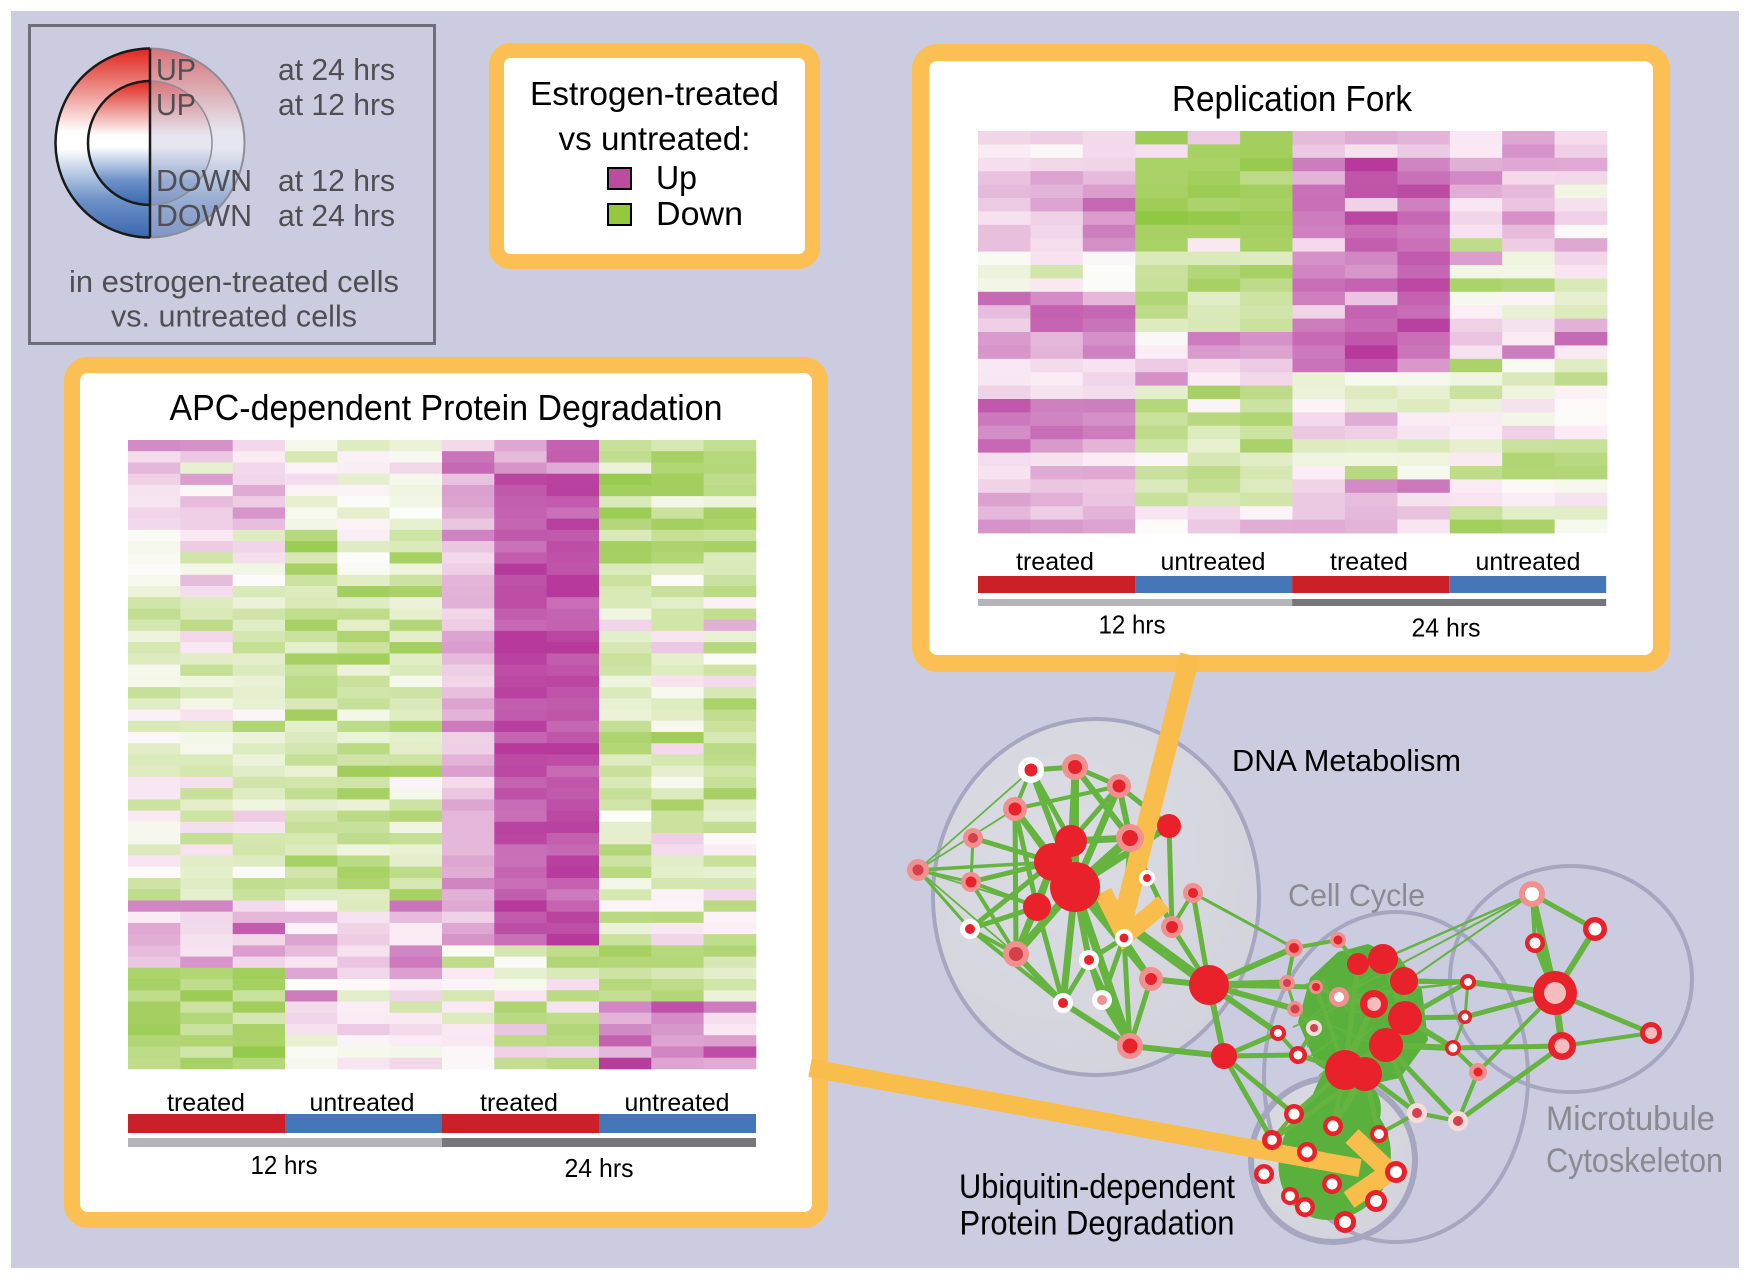 This screenshot has height=1284, width=1750. Describe the element at coordinates (1097, 1224) in the screenshot. I see `svg-text: Protein Degradation` at that location.